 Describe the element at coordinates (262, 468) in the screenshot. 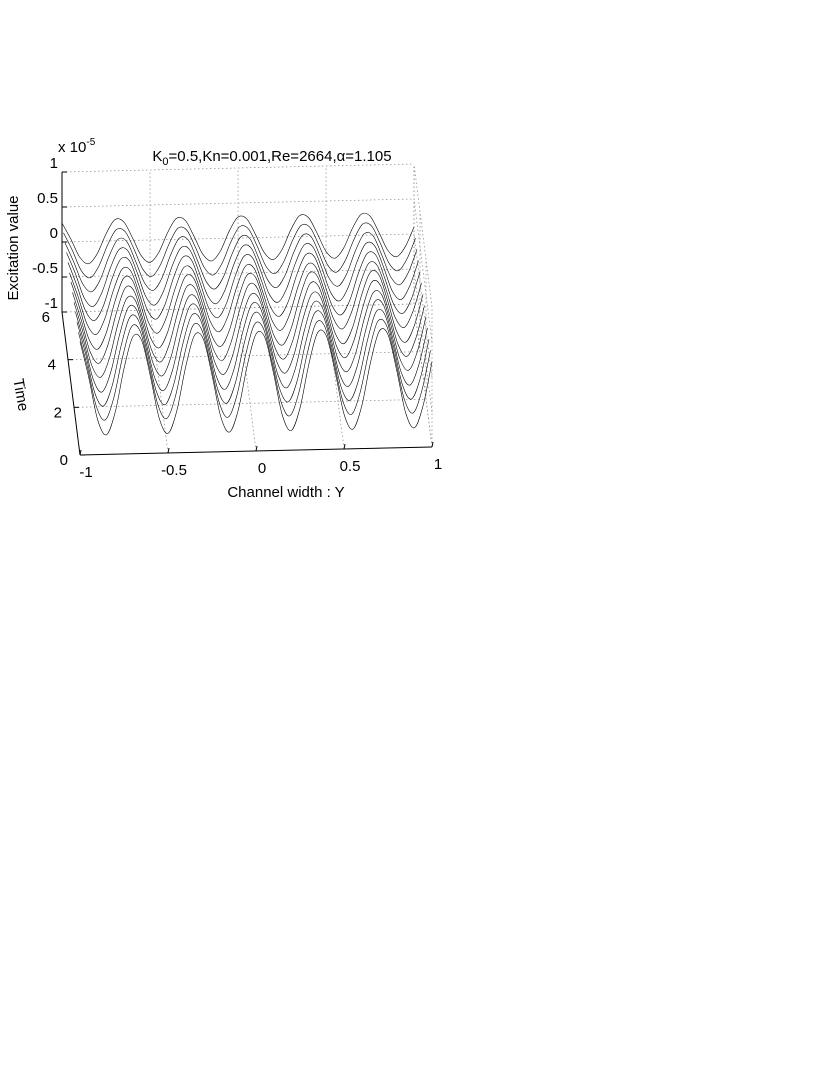

I see `x-tick-label: 0` at that location.